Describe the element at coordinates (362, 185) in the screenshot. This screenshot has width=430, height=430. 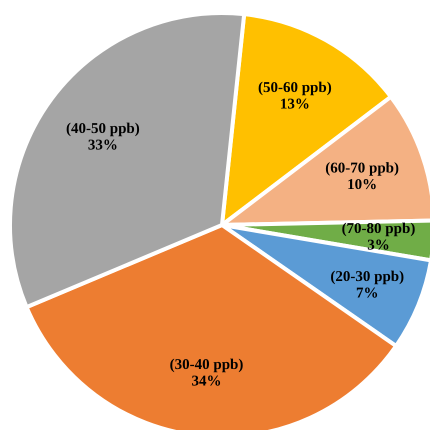
I see `data-label: 10%` at that location.